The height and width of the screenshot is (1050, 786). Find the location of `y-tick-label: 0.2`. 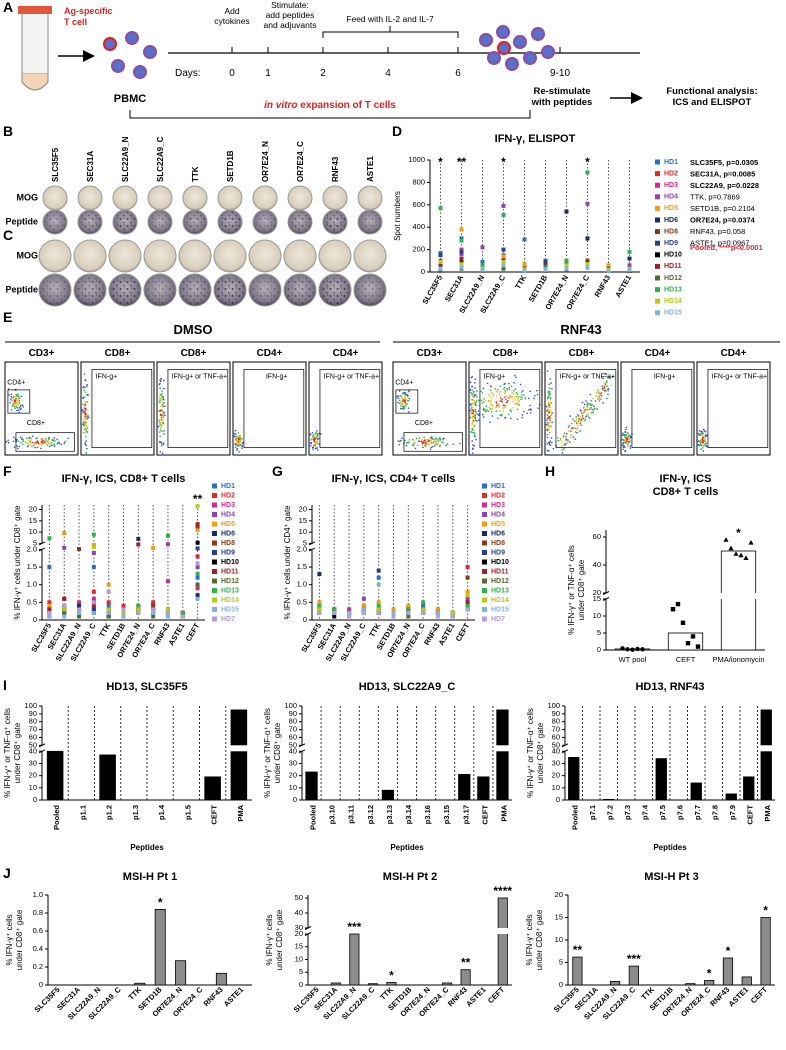

y-tick-label: 0.2 is located at coordinates (38, 966).